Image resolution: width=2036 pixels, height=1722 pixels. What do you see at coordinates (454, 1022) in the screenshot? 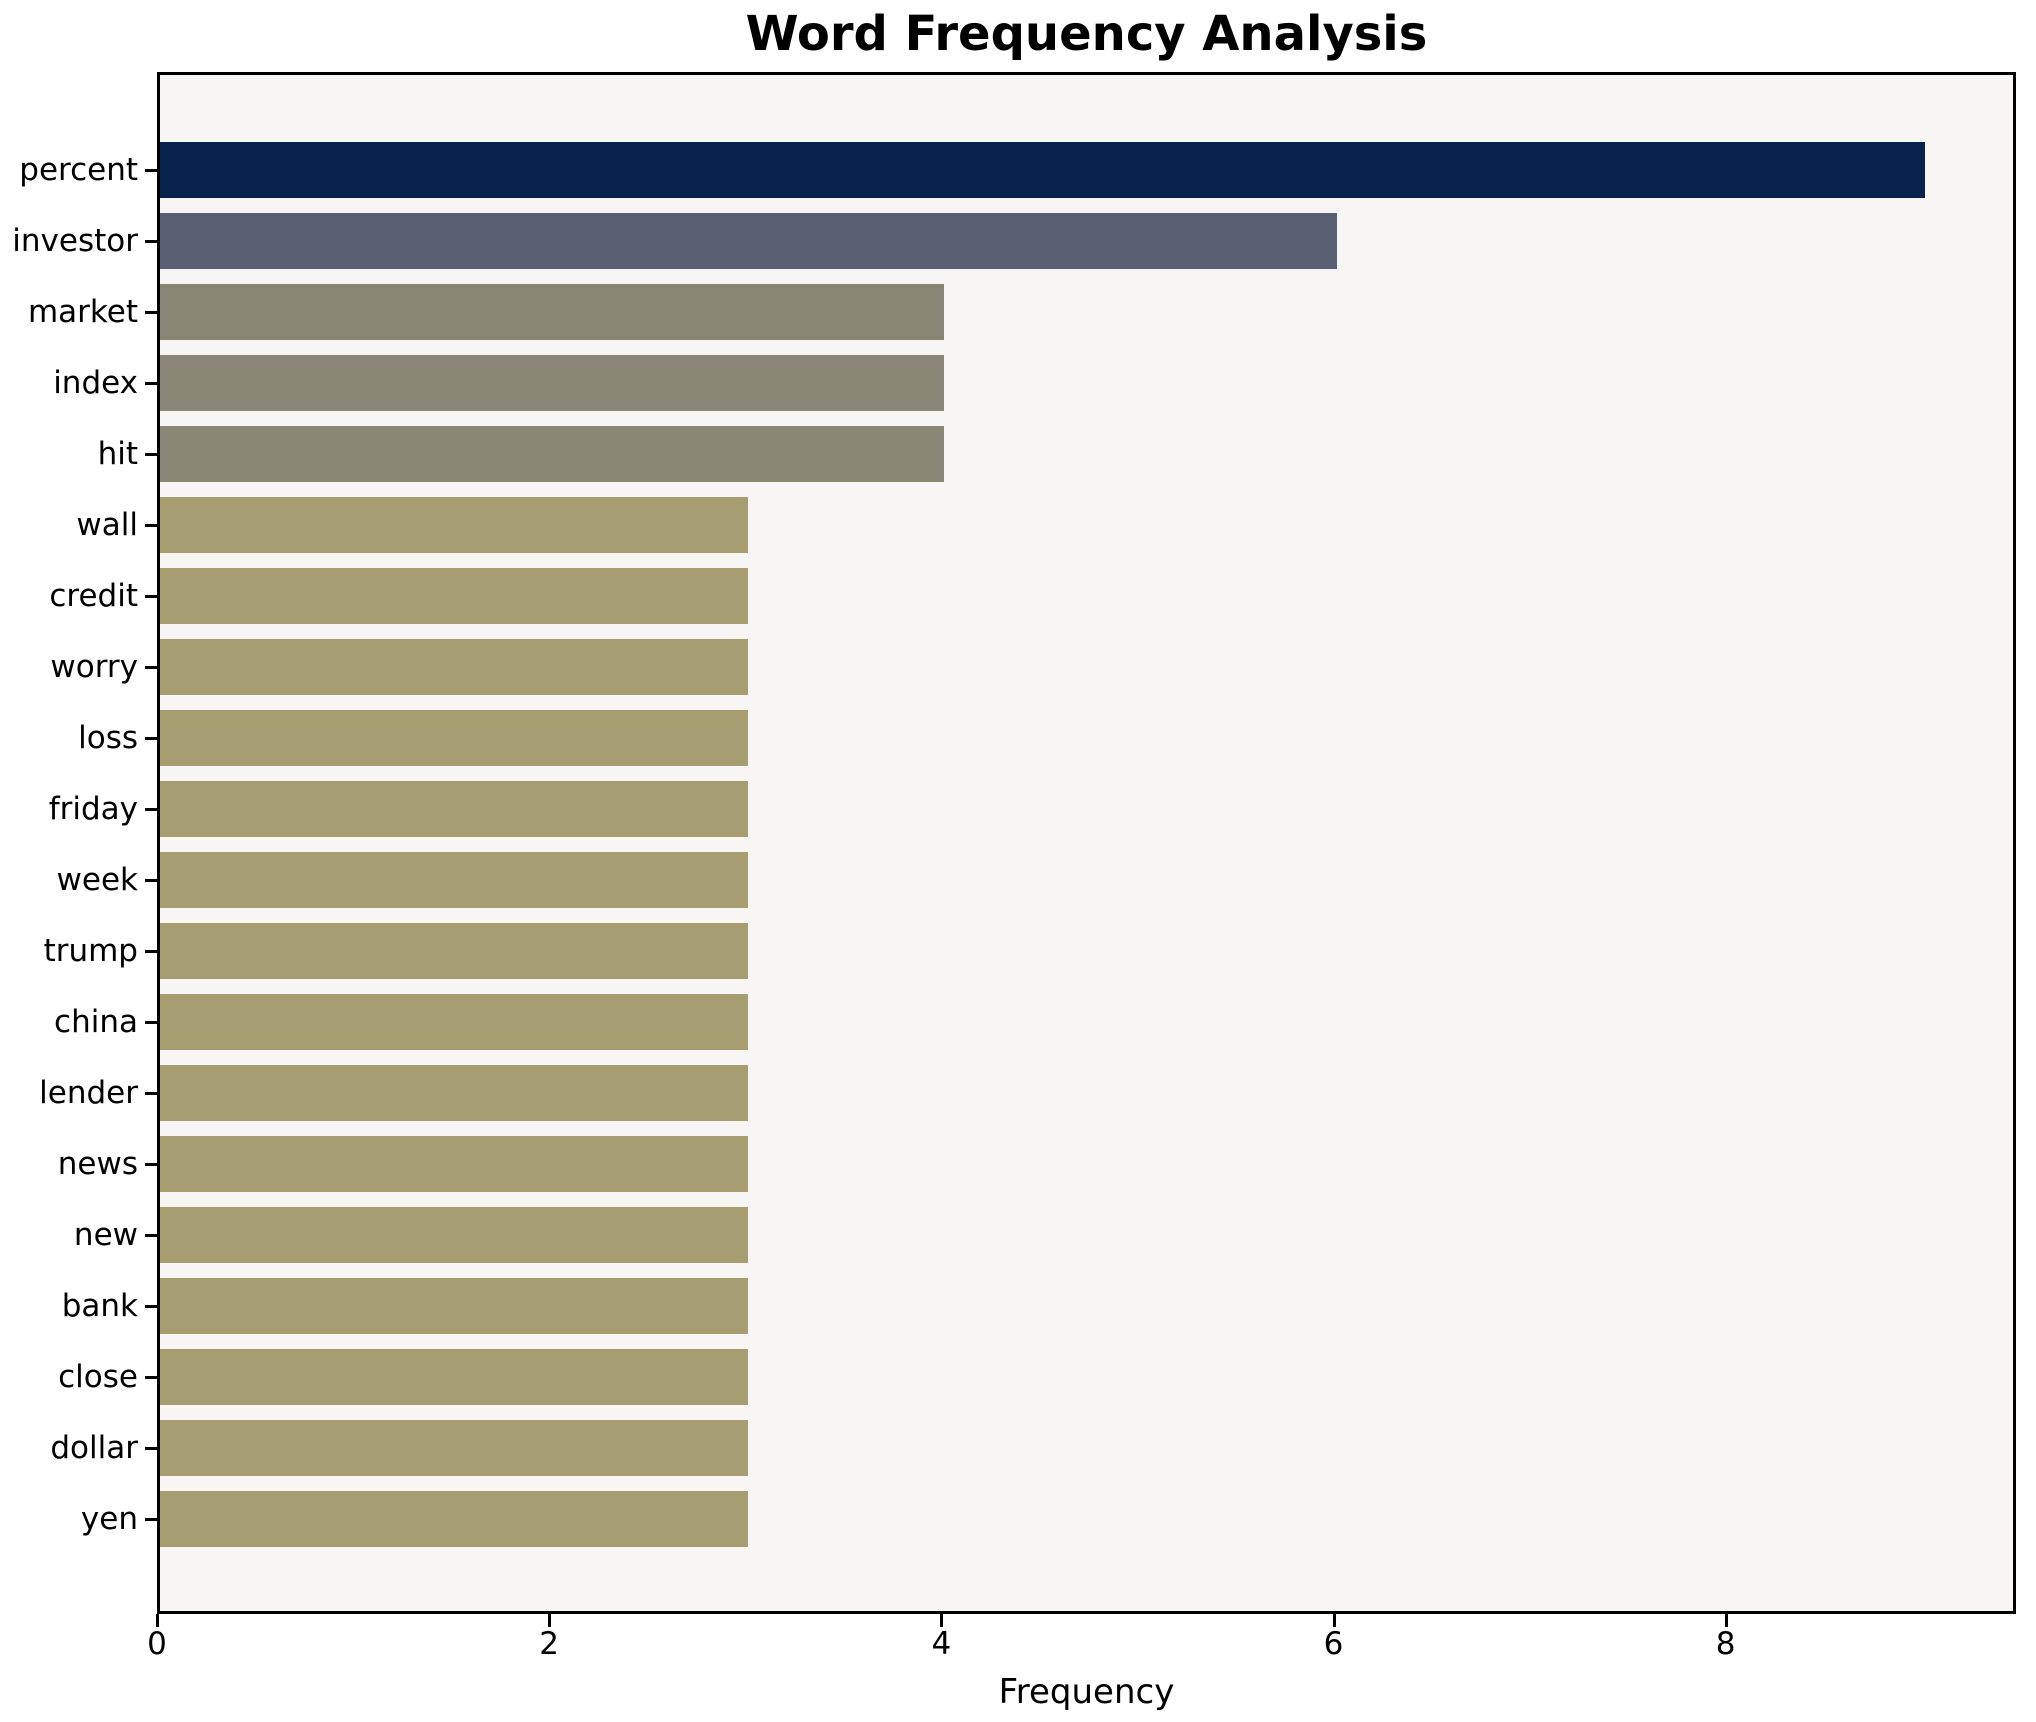
I see `bar-china` at bounding box center [454, 1022].